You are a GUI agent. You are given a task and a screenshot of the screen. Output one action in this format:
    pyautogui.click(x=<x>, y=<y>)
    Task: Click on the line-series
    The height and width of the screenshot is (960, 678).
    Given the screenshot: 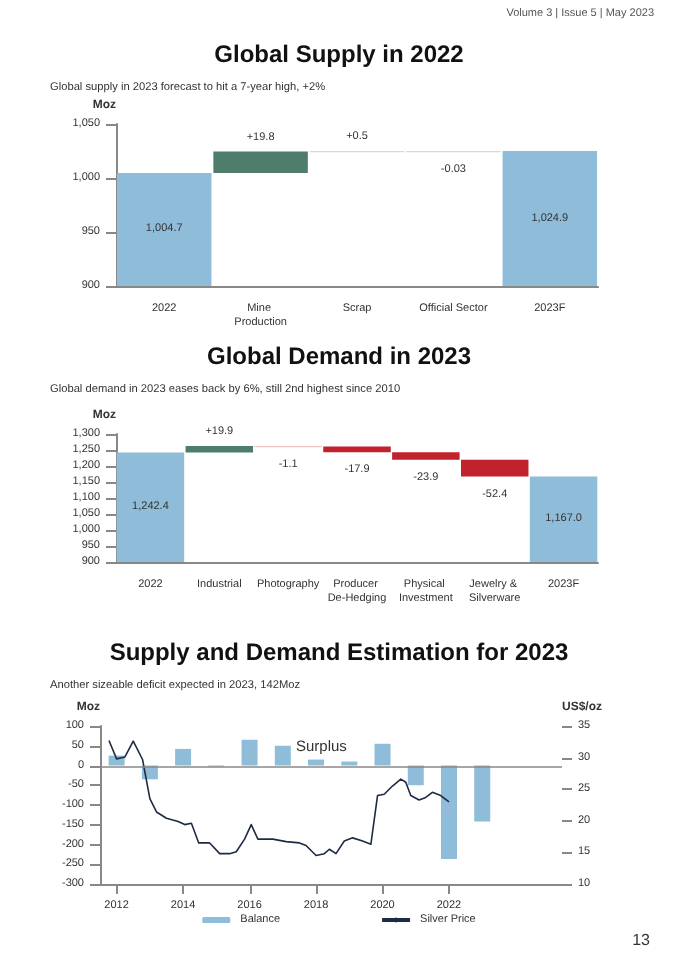 What is the action you would take?
    pyautogui.click(x=279, y=798)
    